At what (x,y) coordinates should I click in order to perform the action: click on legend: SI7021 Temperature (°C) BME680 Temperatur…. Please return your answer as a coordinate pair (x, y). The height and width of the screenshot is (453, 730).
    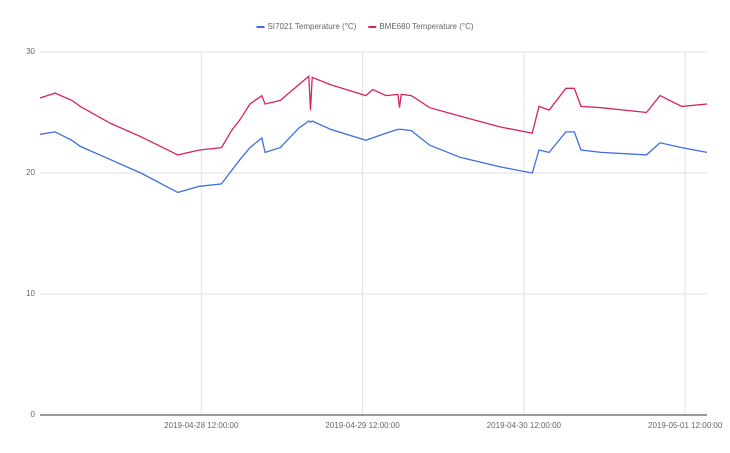
    Looking at the image, I should click on (365, 26).